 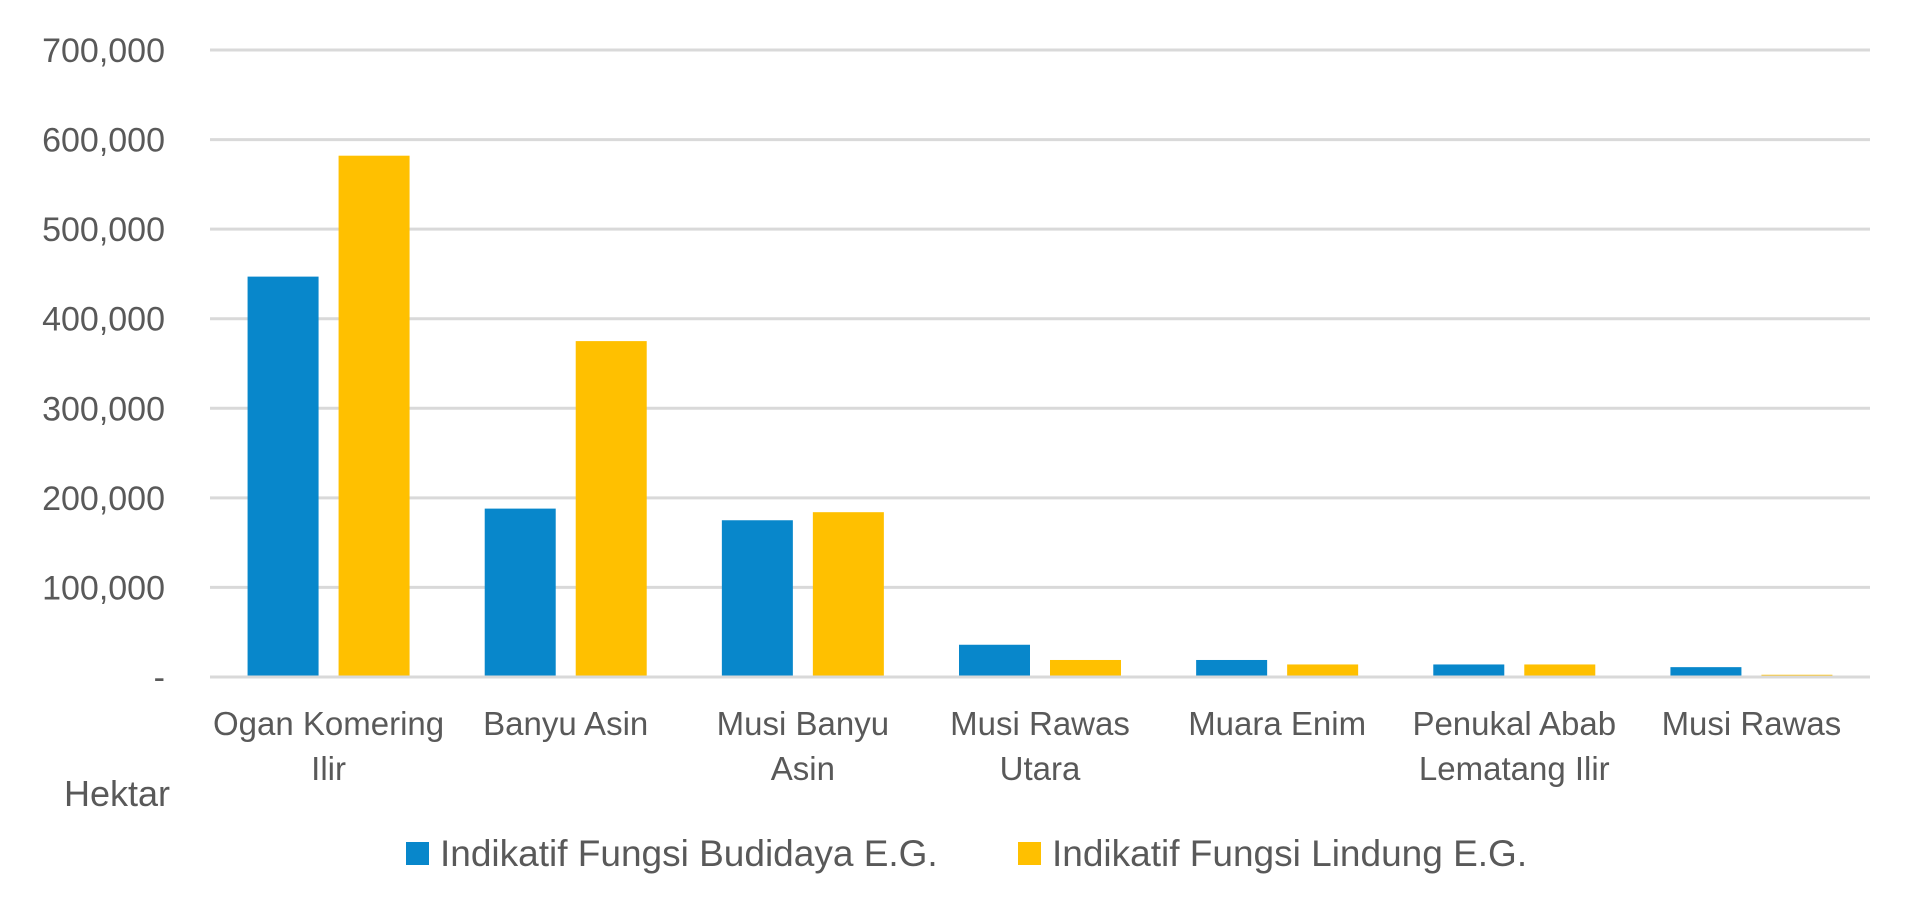 I want to click on y-tick-label: 300,000, so click(x=103, y=409).